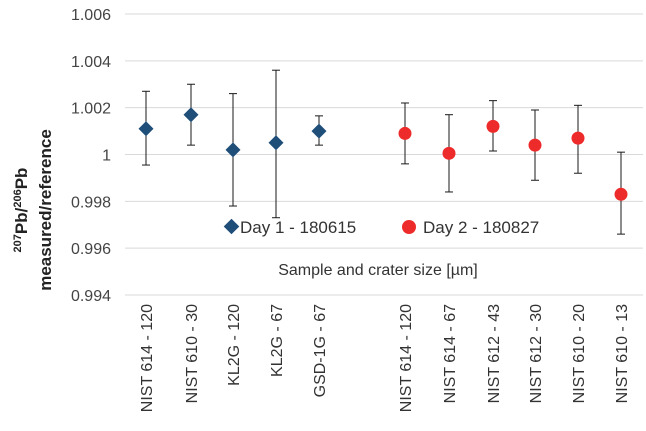 The width and height of the screenshot is (646, 431). I want to click on svg-text: 207Pb/206Pb, so click(21, 210).